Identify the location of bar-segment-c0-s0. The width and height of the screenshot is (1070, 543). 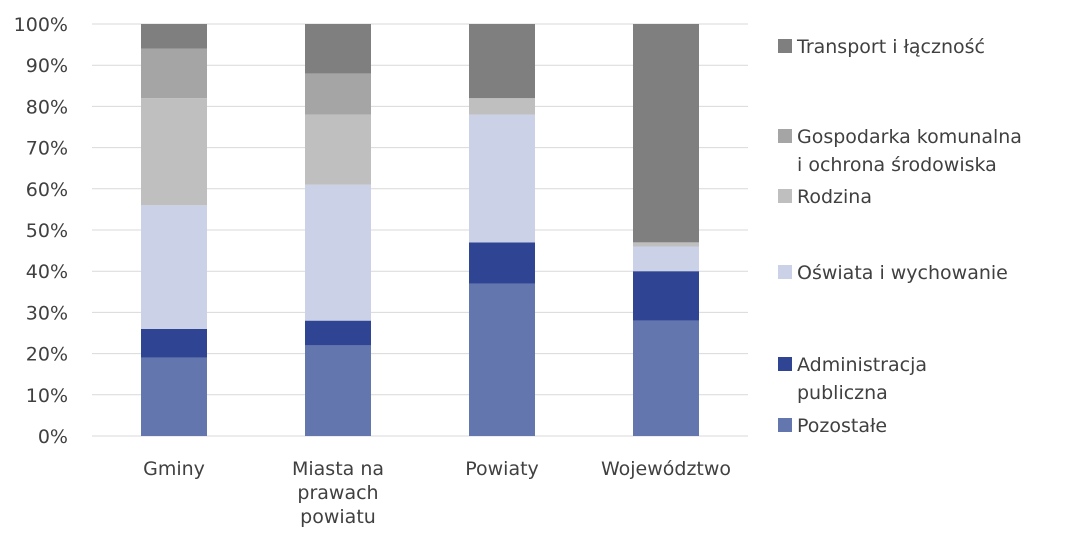
(174, 396).